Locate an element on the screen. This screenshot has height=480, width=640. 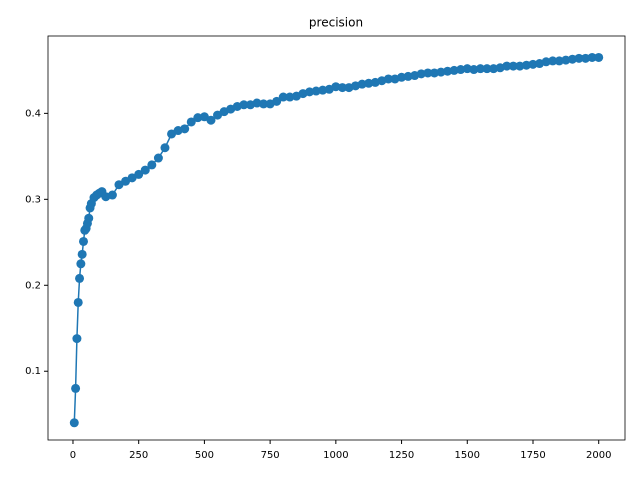
y-tick-label: 0.4 is located at coordinates (33, 113).